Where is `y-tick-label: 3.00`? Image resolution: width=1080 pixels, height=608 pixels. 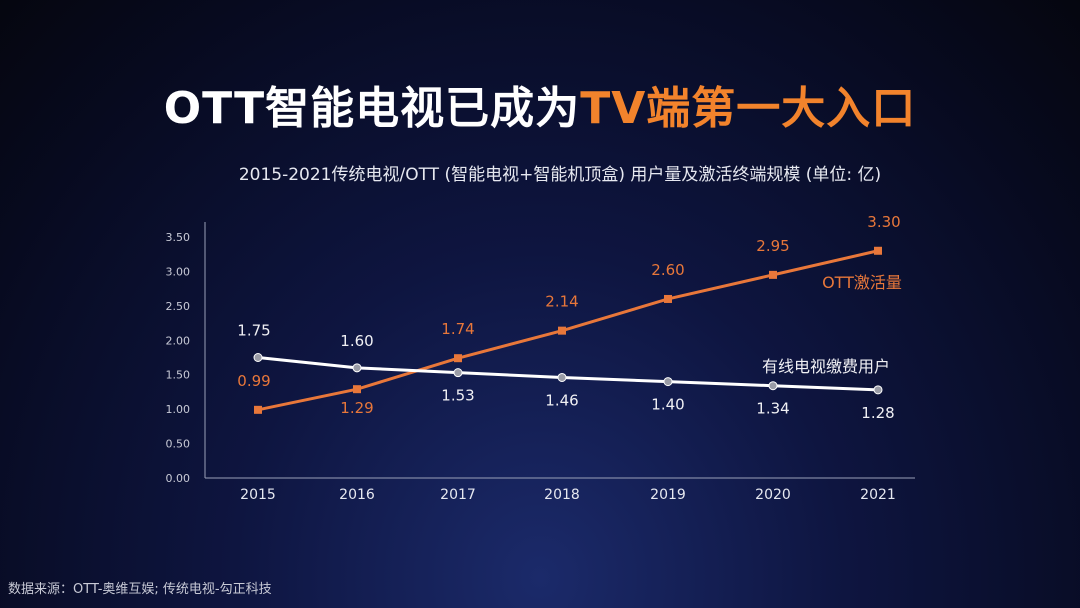 y-tick-label: 3.00 is located at coordinates (178, 271).